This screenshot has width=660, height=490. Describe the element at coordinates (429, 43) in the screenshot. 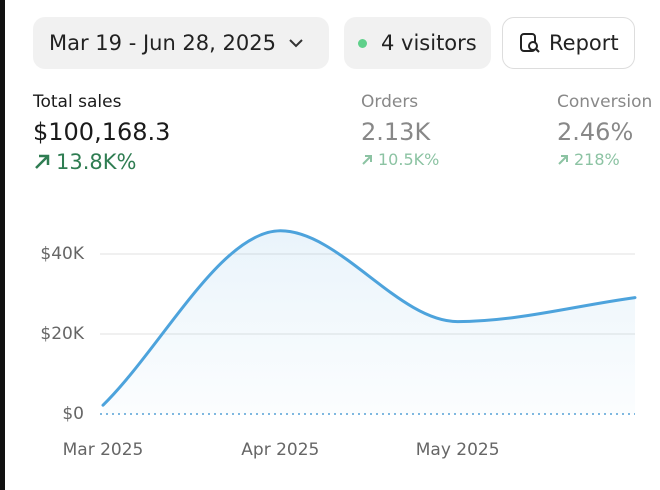

I see `visitors: 4 visitors` at that location.